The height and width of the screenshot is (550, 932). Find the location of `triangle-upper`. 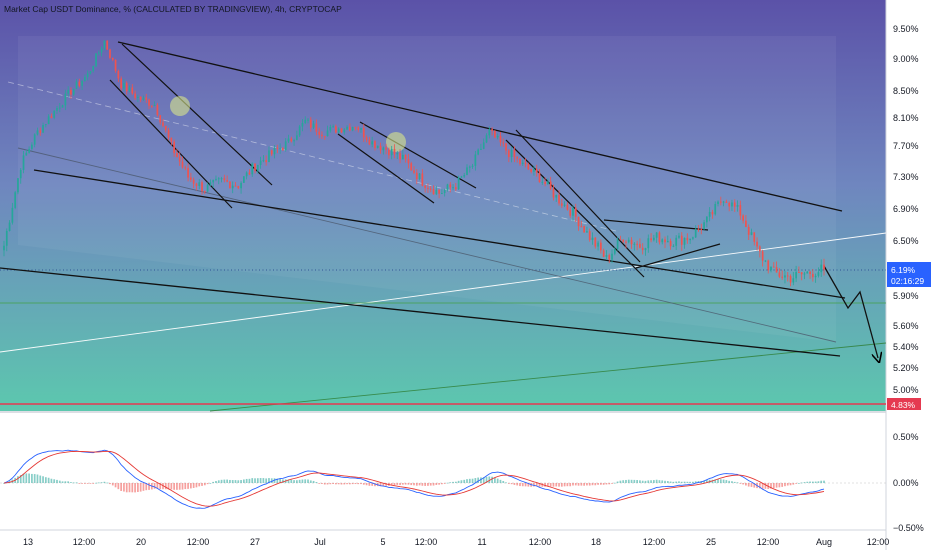

triangle-upper is located at coordinates (656, 225).